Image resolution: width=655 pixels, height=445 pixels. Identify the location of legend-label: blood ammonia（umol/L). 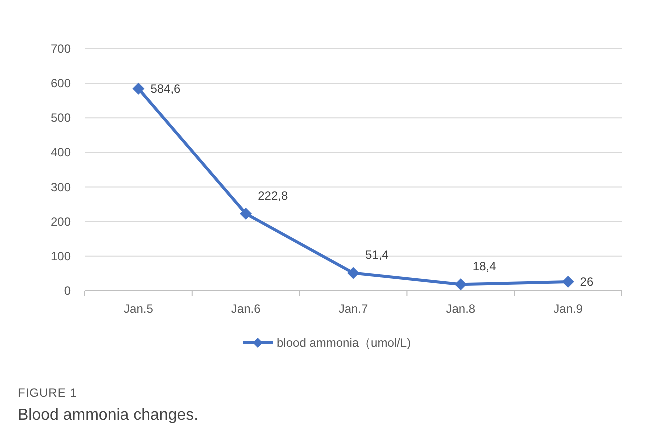
(344, 343).